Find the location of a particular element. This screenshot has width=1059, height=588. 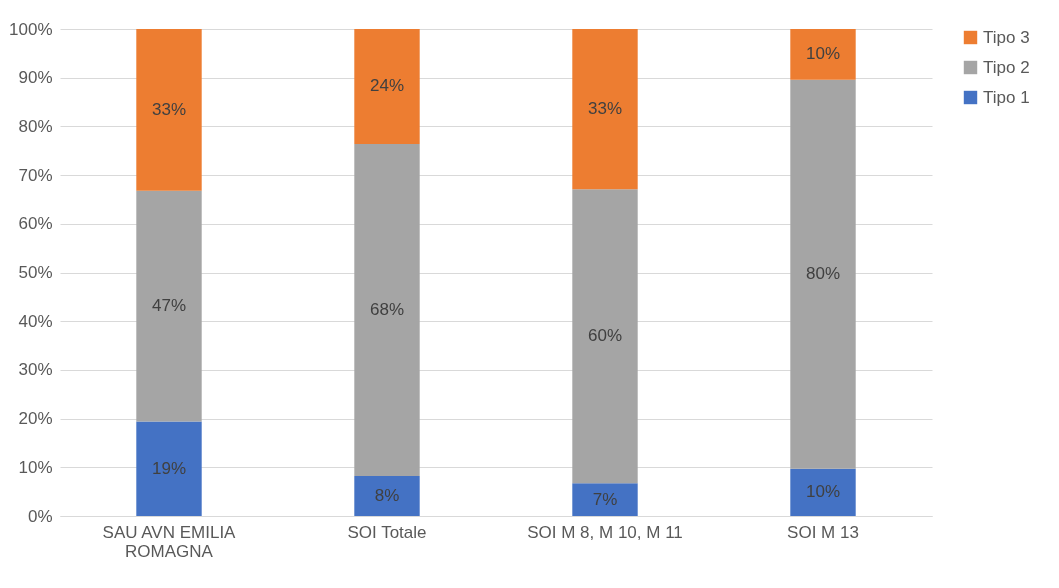

data-label: 7% is located at coordinates (605, 499).